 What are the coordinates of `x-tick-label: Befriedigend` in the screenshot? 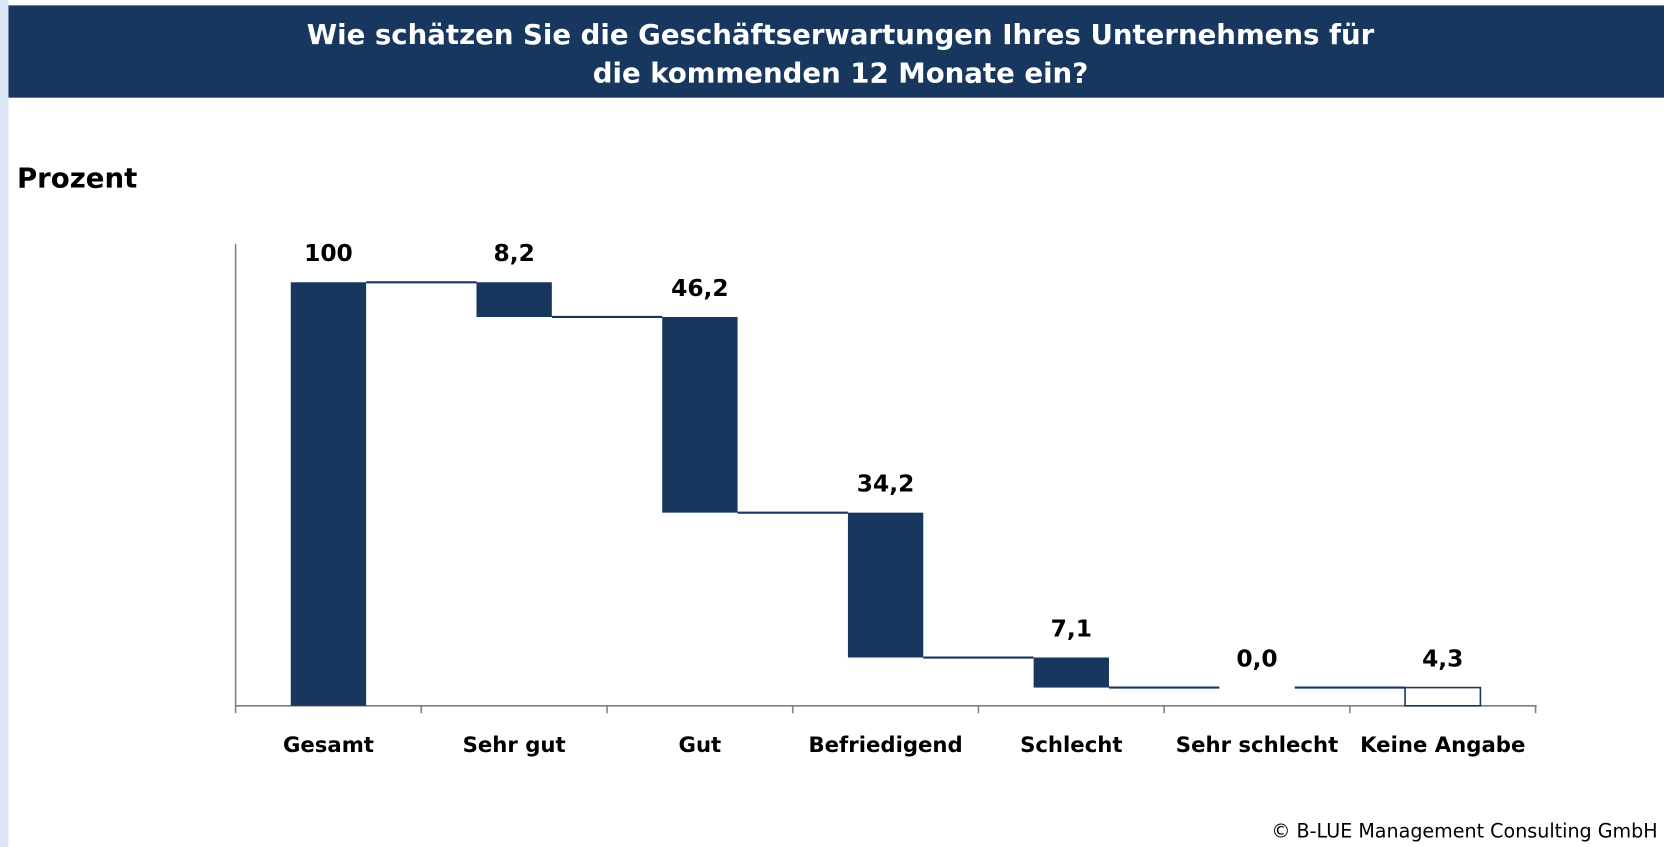 It's located at (885, 745).